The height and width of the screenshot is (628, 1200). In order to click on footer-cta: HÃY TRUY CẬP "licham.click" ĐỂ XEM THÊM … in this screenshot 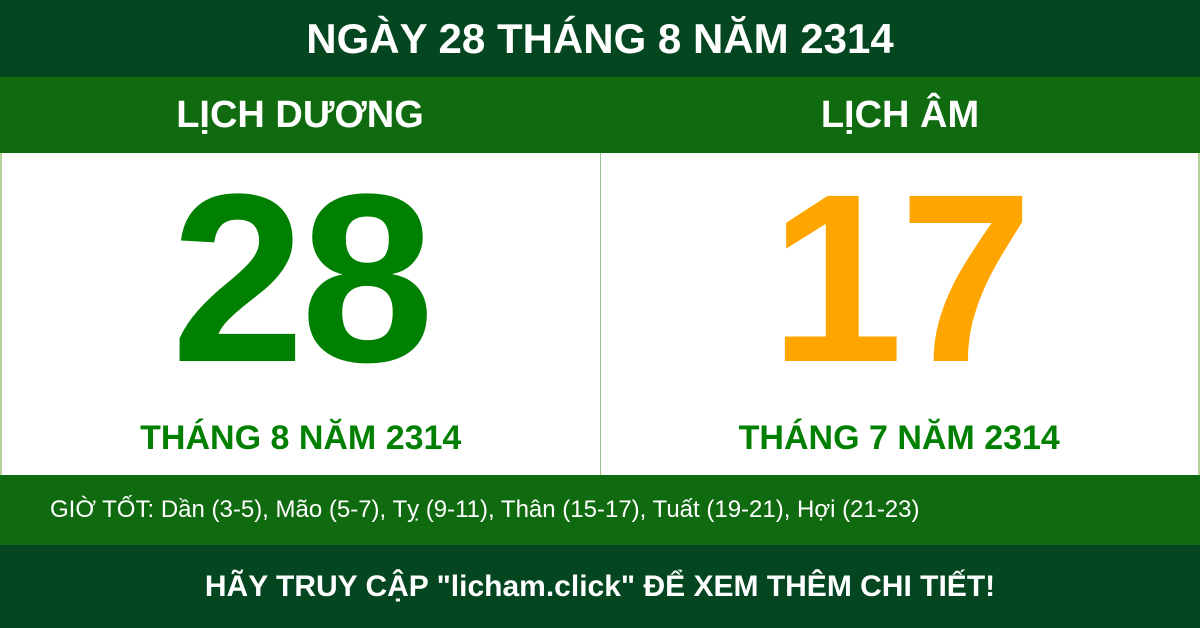, I will do `click(600, 586)`.